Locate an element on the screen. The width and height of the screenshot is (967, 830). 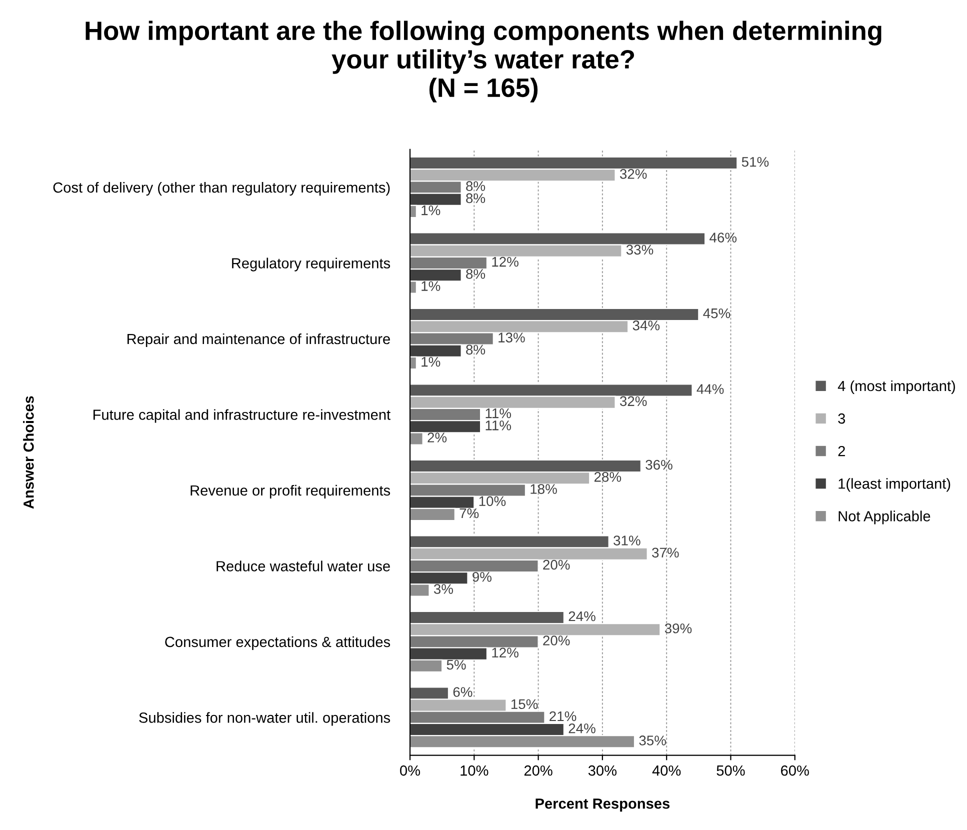
y-tick-label: Cost of delivery (other than regulatory requirements) is located at coordinates (221, 189).